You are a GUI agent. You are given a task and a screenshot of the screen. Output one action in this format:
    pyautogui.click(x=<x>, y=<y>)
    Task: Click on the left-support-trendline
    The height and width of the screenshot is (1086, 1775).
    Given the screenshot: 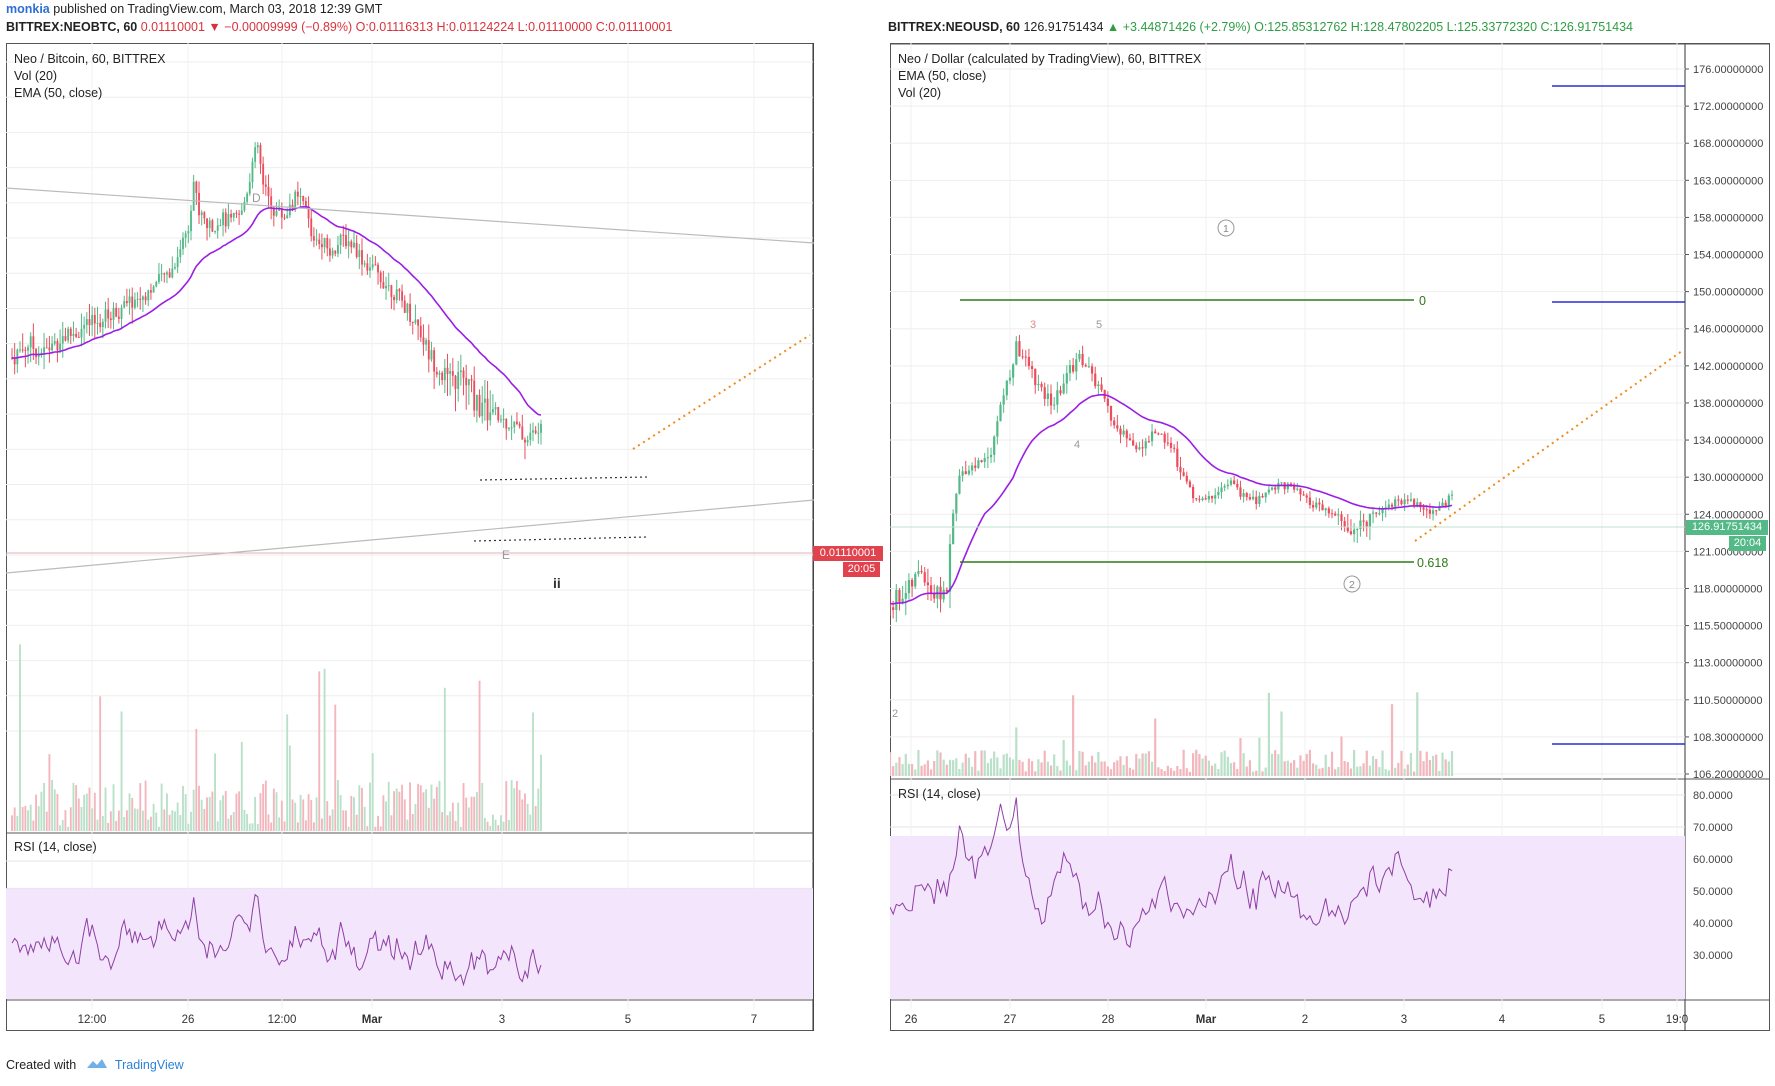 What is the action you would take?
    pyautogui.click(x=410, y=536)
    